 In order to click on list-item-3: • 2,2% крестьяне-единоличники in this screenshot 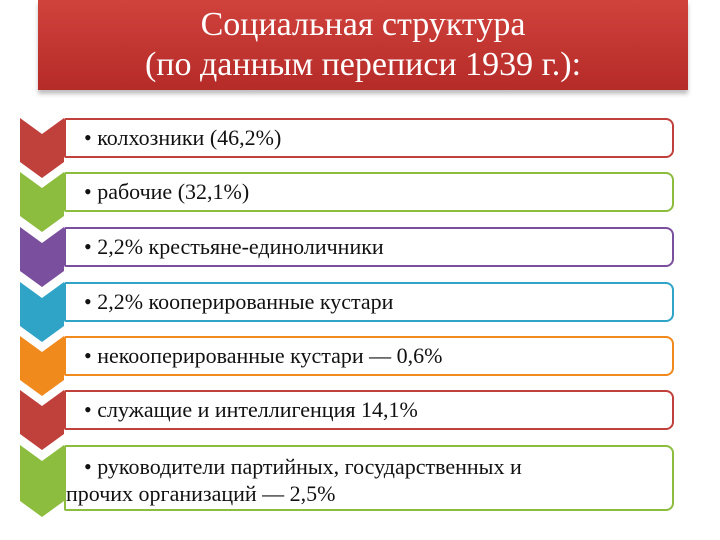, I will do `click(369, 247)`.